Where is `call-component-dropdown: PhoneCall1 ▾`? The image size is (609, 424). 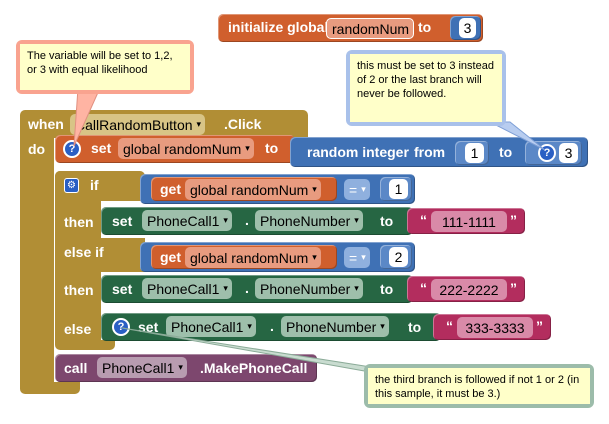 call-component-dropdown: PhoneCall1 ▾ is located at coordinates (142, 367).